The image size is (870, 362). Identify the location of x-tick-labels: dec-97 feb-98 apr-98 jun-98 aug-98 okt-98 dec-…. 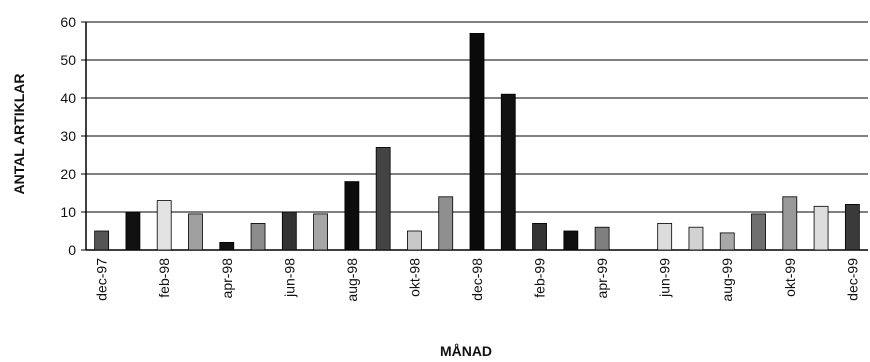
(477, 280).